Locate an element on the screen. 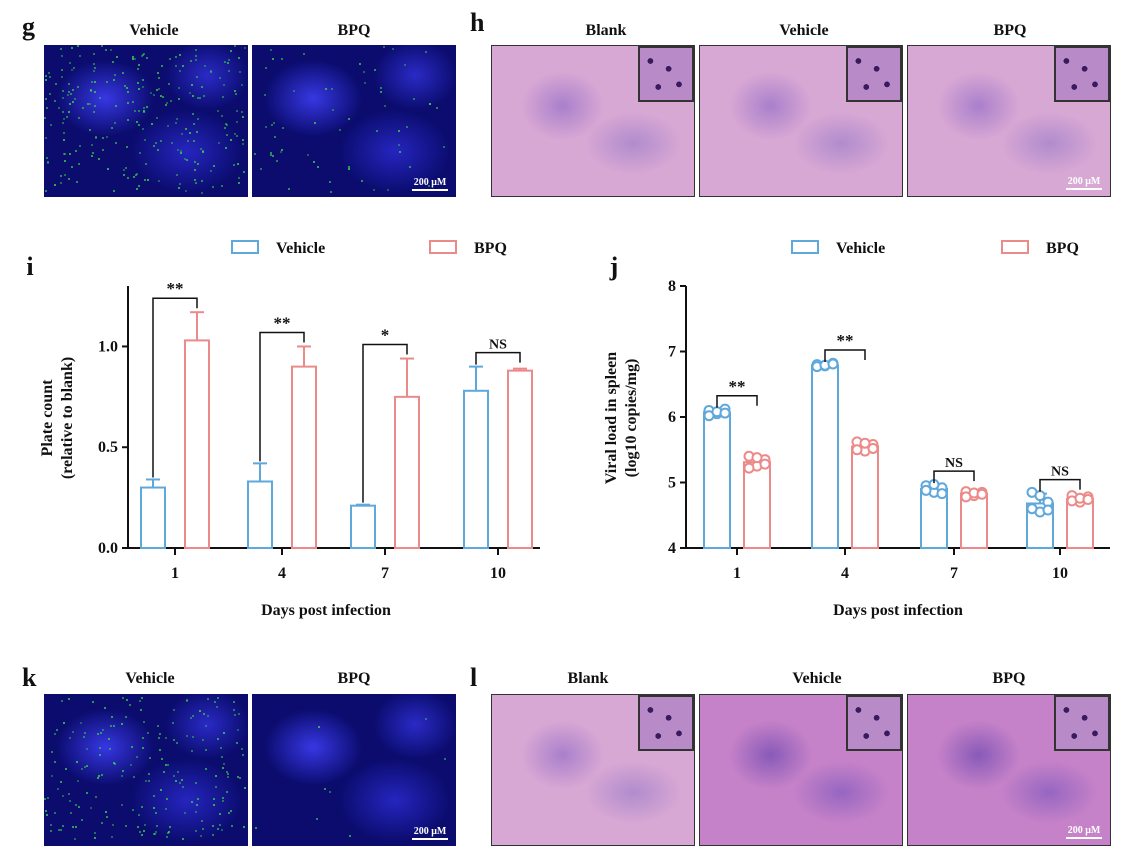 The width and height of the screenshot is (1131, 859). panel-h-scale-bar: 200 μM is located at coordinates (1084, 183).